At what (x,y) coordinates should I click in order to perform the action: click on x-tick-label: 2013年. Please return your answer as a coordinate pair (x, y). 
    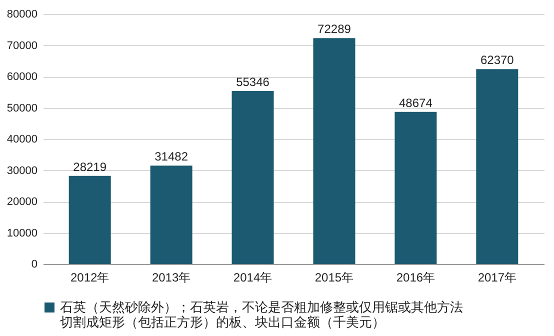
    Looking at the image, I should click on (171, 277).